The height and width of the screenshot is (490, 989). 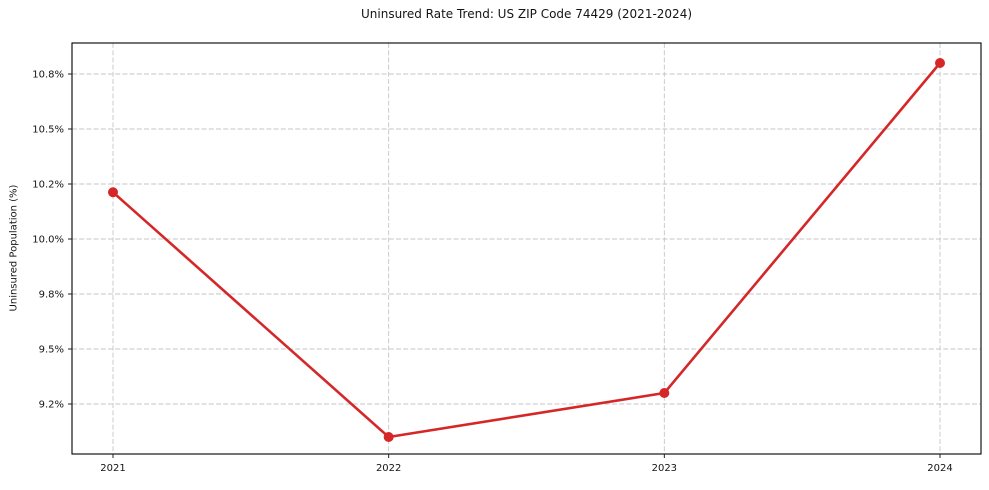 I want to click on y-tick-label: 10.2%, so click(x=48, y=185).